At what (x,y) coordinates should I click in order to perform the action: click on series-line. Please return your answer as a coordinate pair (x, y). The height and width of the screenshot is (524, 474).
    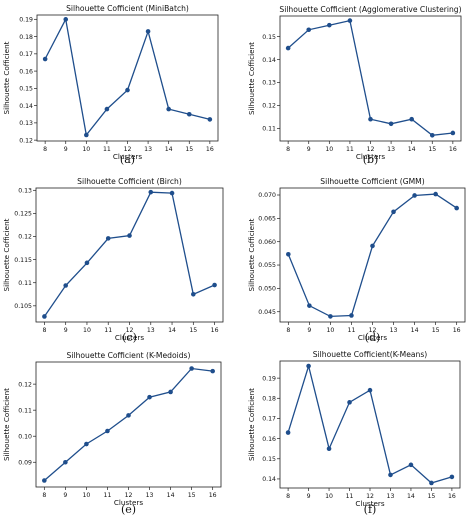
    Looking at the image, I should click on (127, 77).